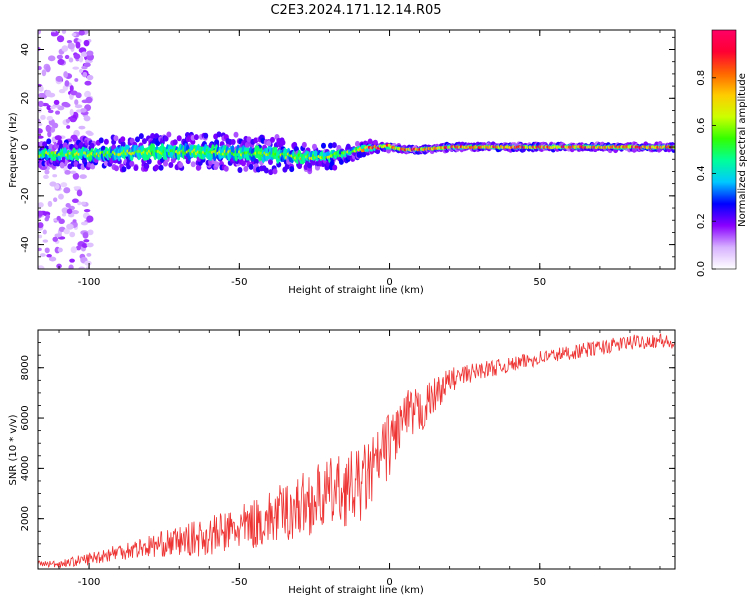  Describe the element at coordinates (89, 582) in the screenshot. I see `snr-xtick-label: -100` at that location.